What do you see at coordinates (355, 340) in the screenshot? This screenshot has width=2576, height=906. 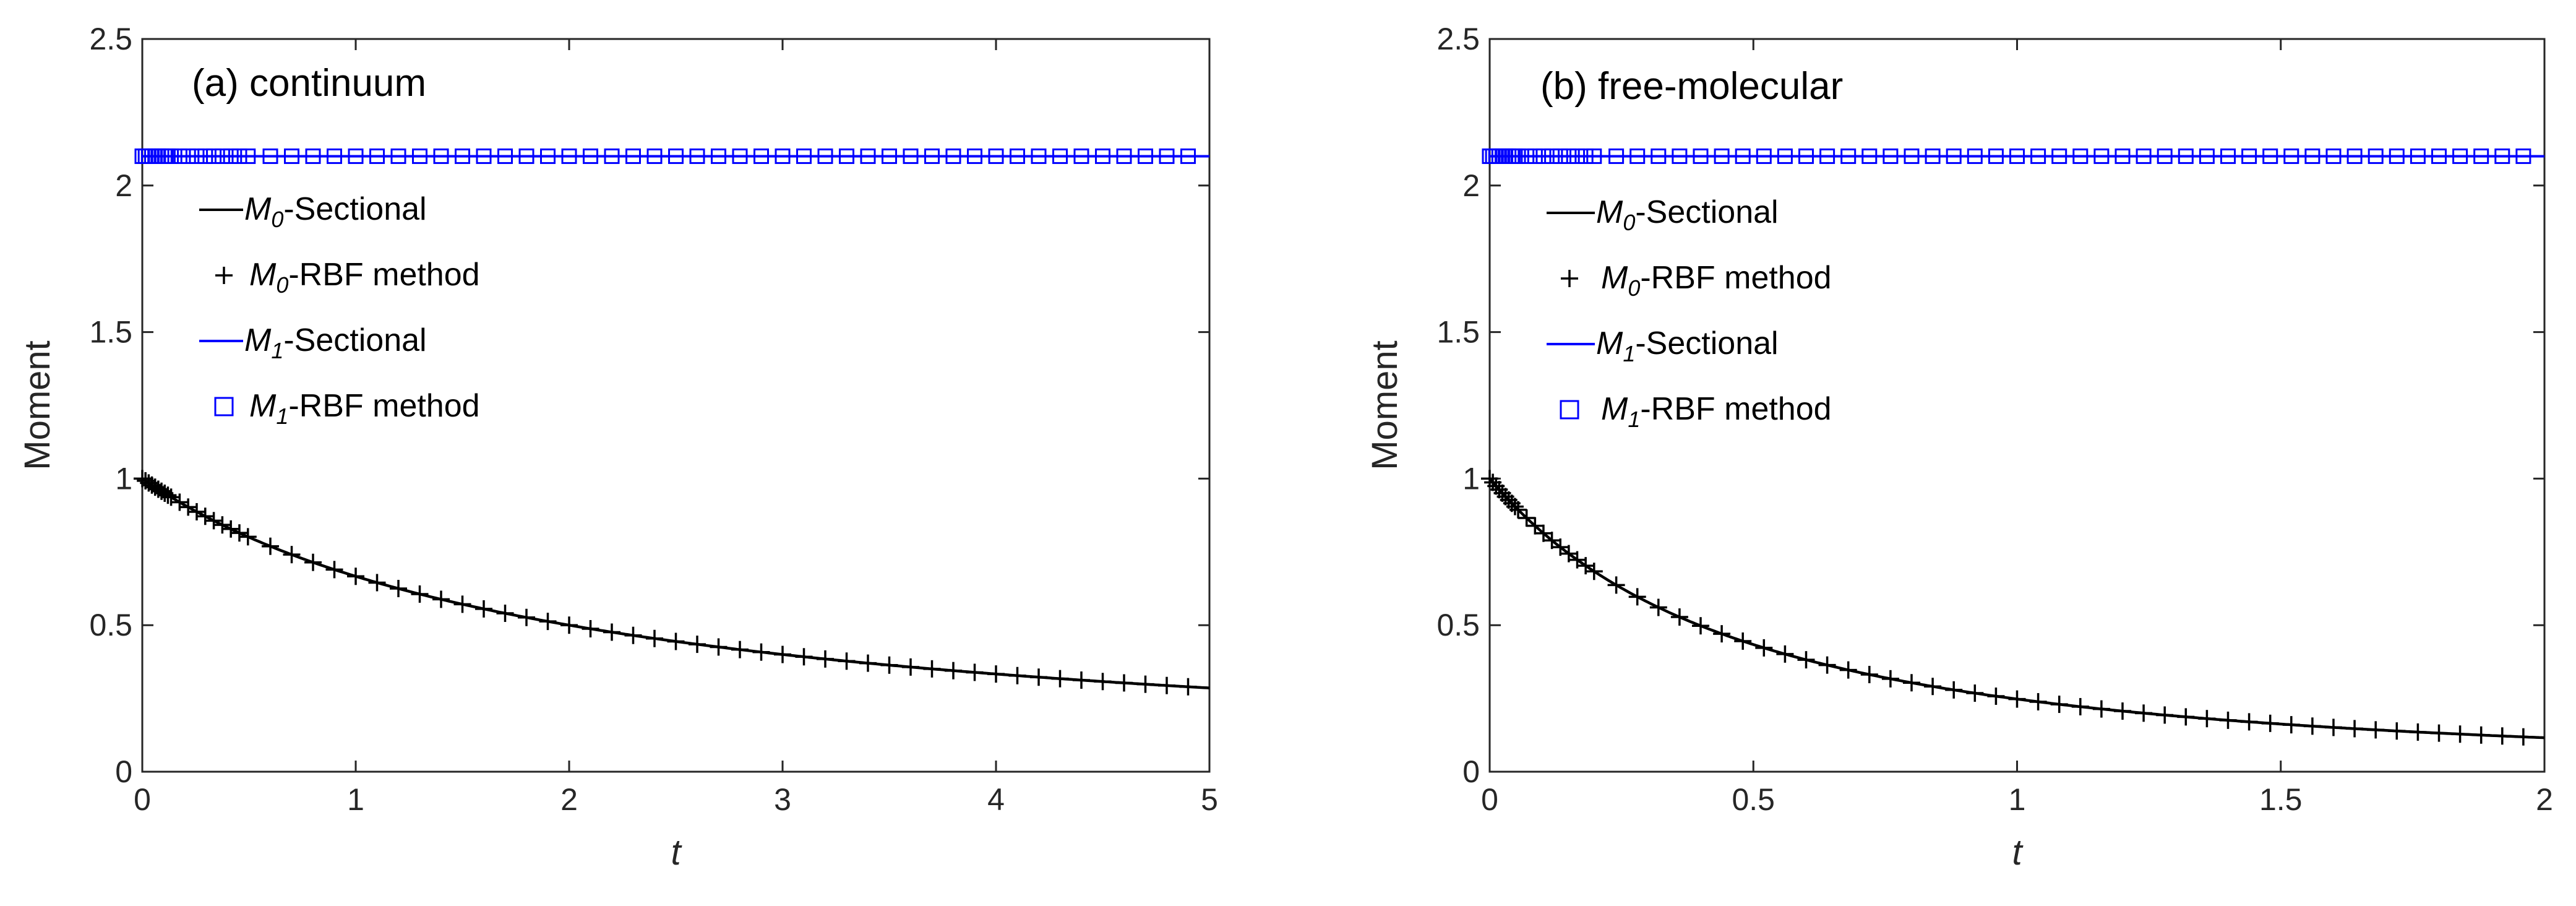 I see `legend-suffix: -Sectional` at bounding box center [355, 340].